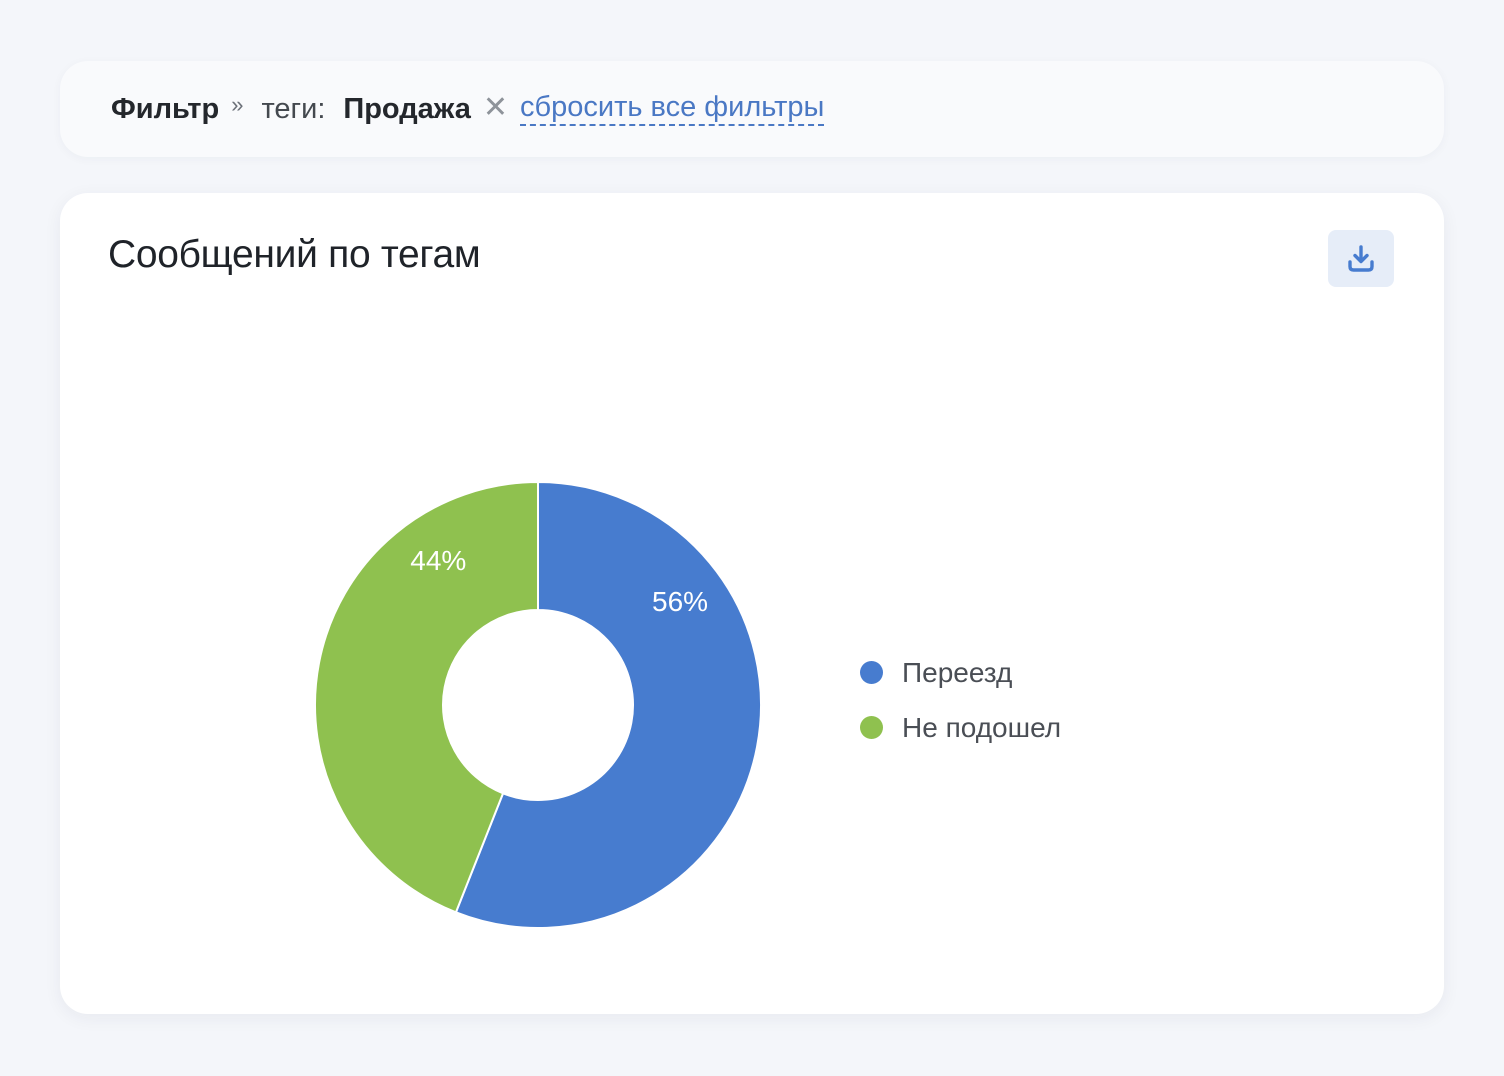 The image size is (1504, 1076). Describe the element at coordinates (165, 108) in the screenshot. I see `filter-title: Фильтр` at that location.